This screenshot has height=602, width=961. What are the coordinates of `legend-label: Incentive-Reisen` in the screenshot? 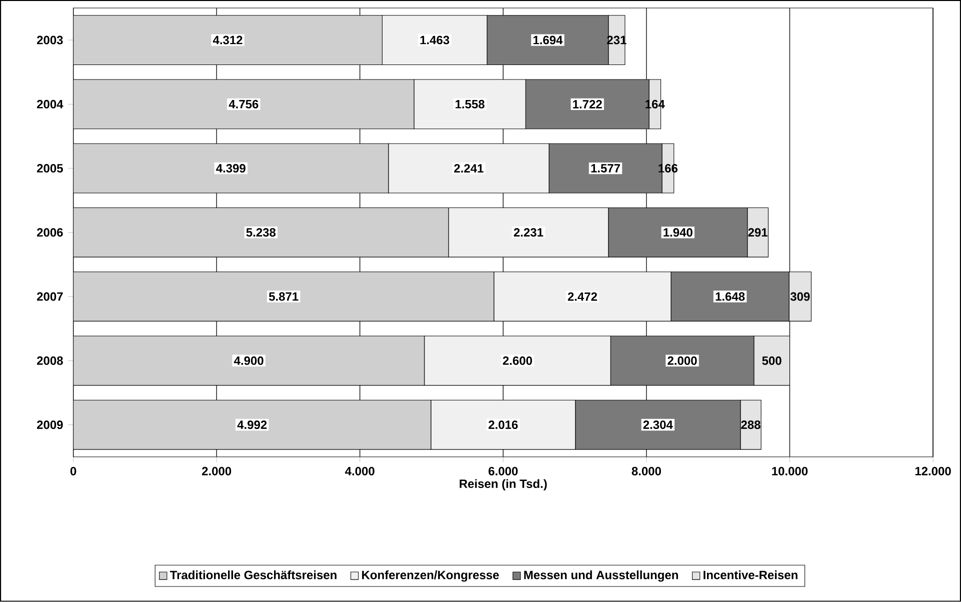 It's located at (751, 575).